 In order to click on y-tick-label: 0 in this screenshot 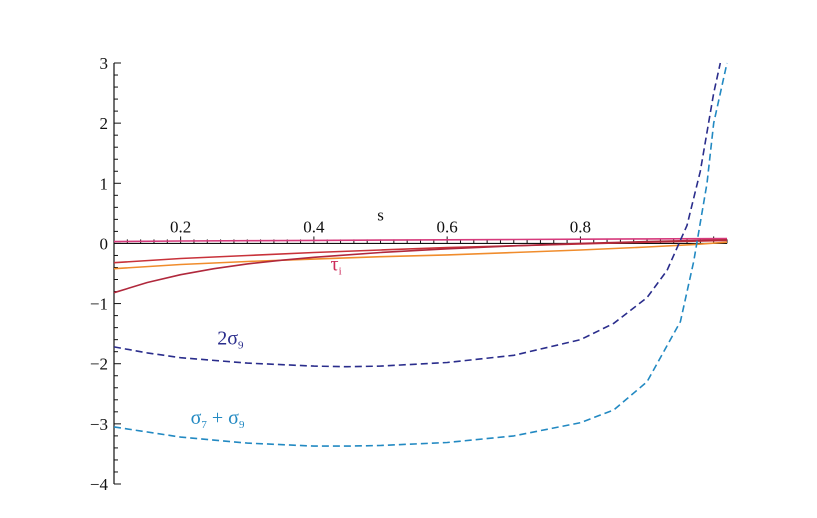, I will do `click(104, 243)`.